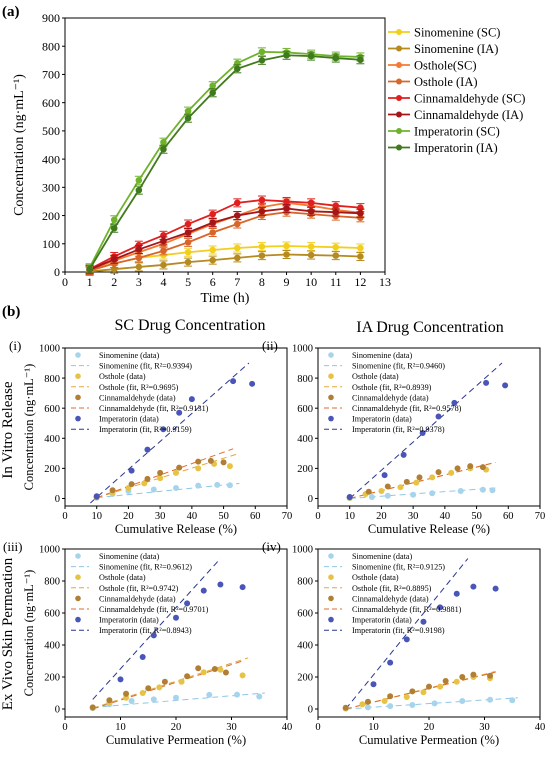 Image resolution: width=550 pixels, height=760 pixels. I want to click on plot-frame, so click(429, 427).